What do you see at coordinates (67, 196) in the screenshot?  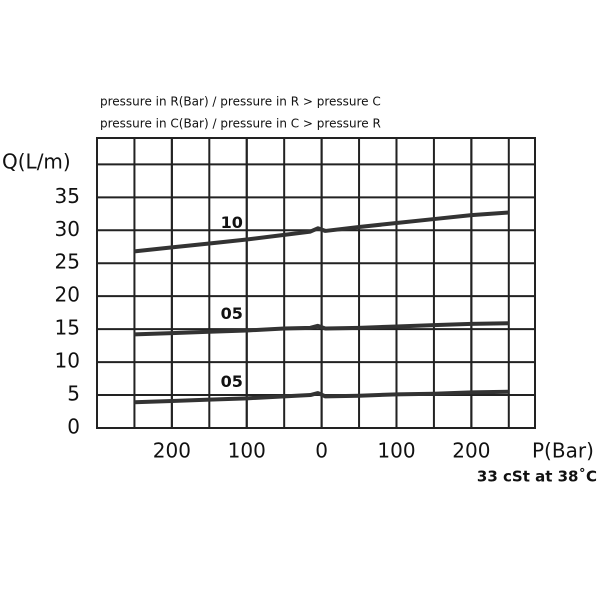 I see `y-tick-label: 35` at bounding box center [67, 196].